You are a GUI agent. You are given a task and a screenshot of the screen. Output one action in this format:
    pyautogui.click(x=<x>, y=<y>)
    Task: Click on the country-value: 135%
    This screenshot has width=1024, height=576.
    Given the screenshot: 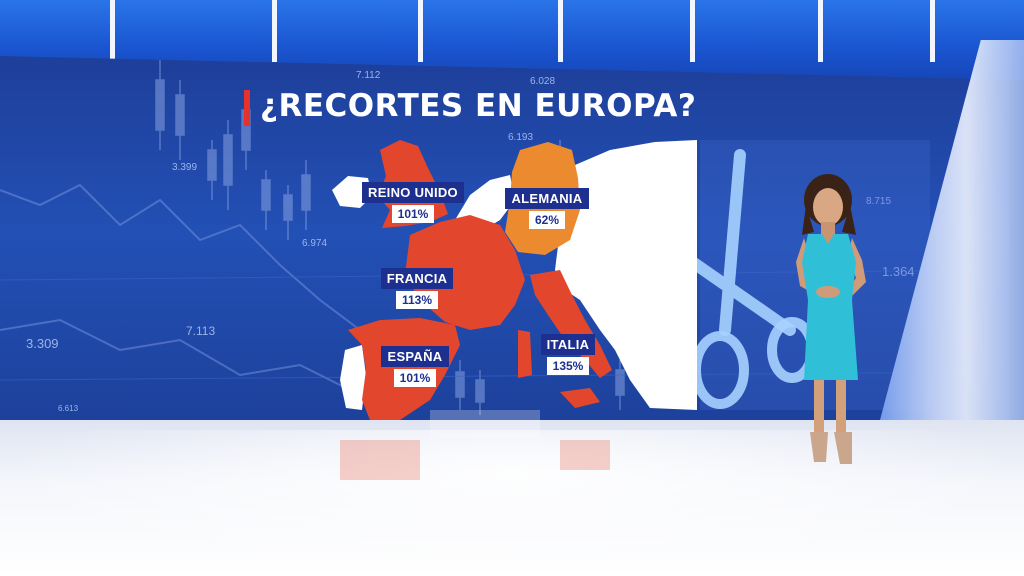 What is the action you would take?
    pyautogui.click(x=568, y=366)
    